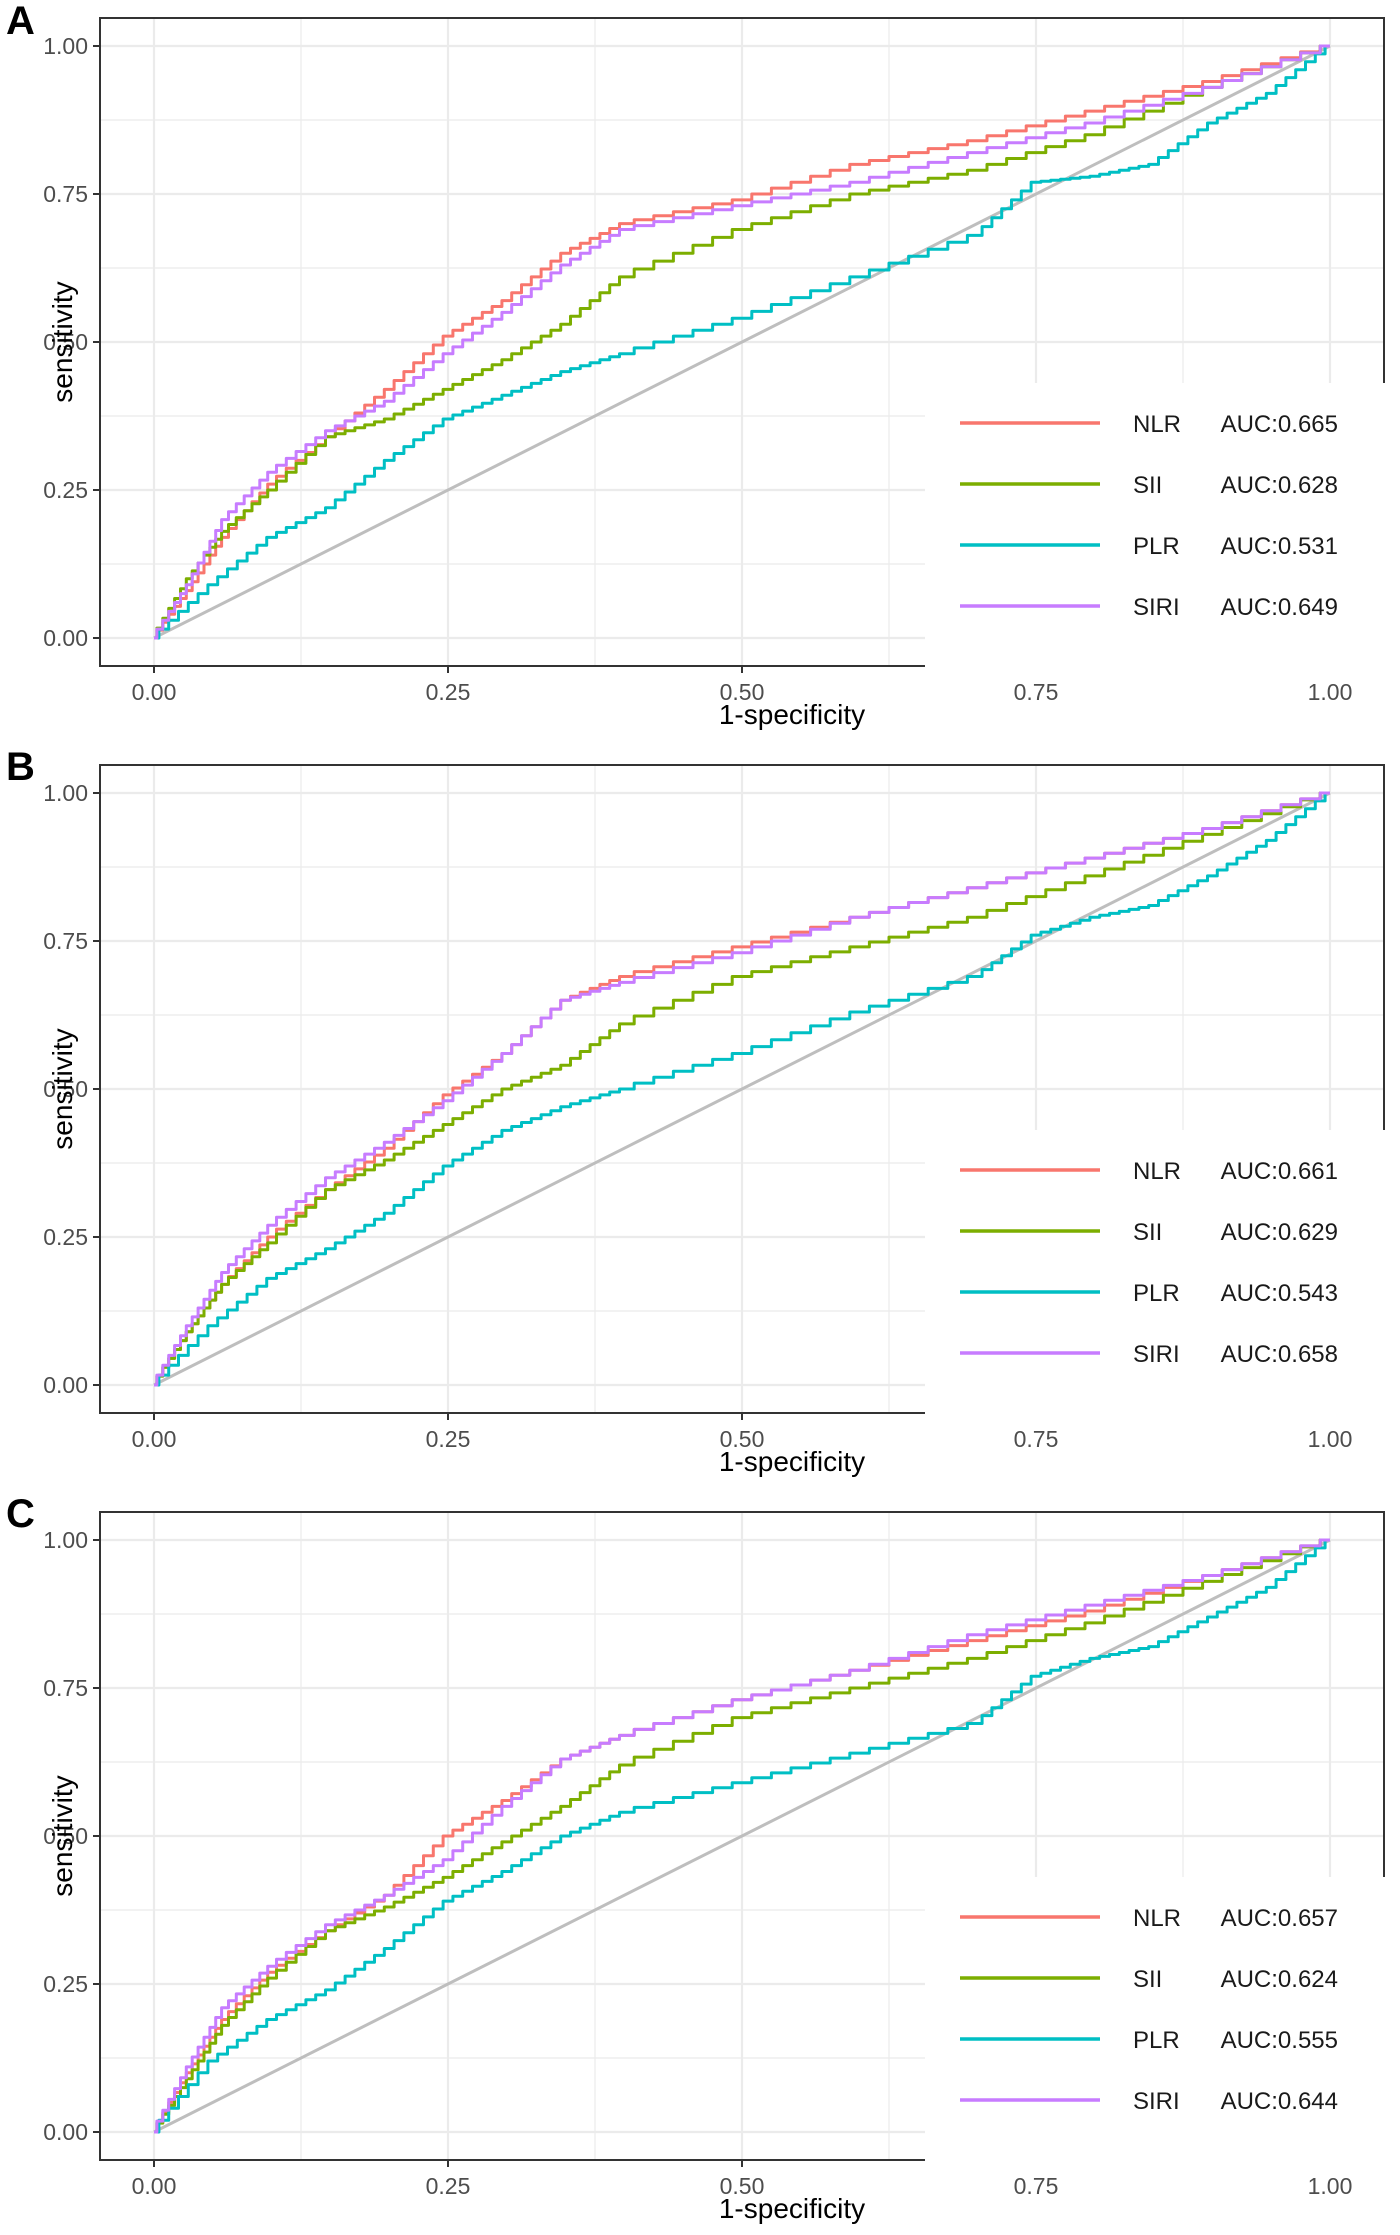 The height and width of the screenshot is (2235, 1400). Describe the element at coordinates (1279, 1171) in the screenshot. I see `legend-auc-nlr: AUC:0.661` at that location.